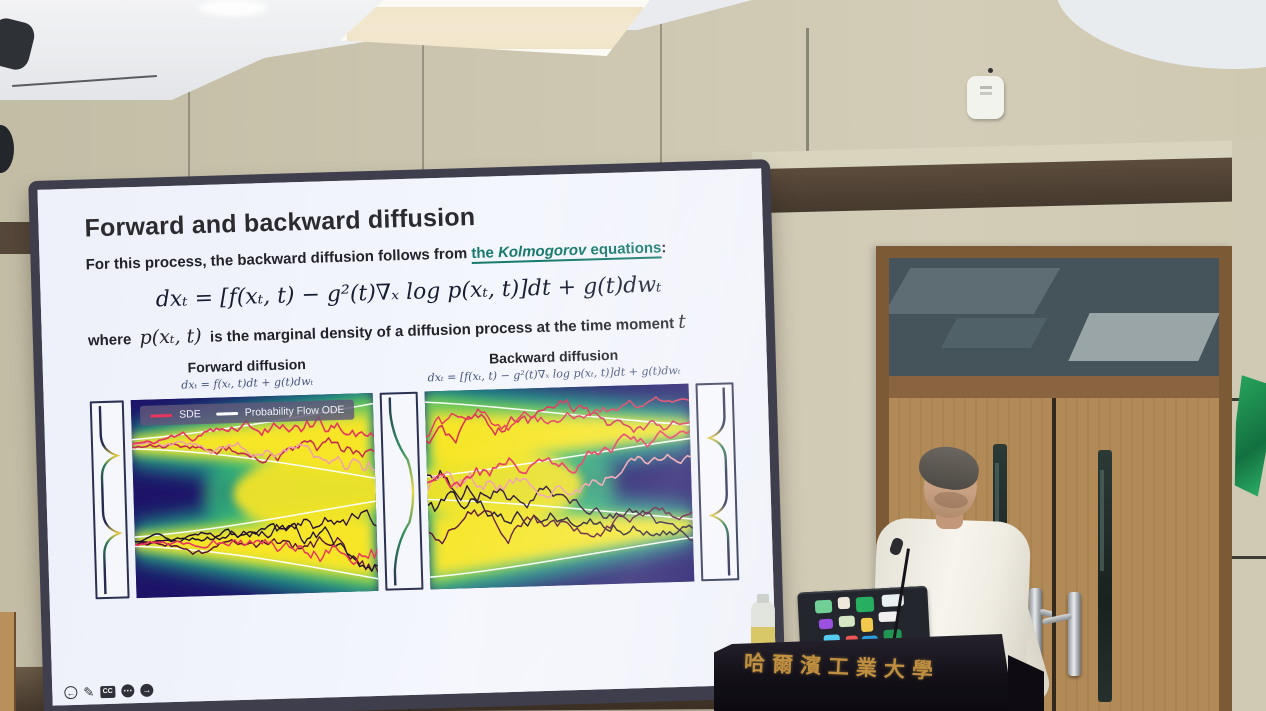 The width and height of the screenshot is (1266, 711). Describe the element at coordinates (1130, 554) in the screenshot. I see `door-leaf-right` at that location.